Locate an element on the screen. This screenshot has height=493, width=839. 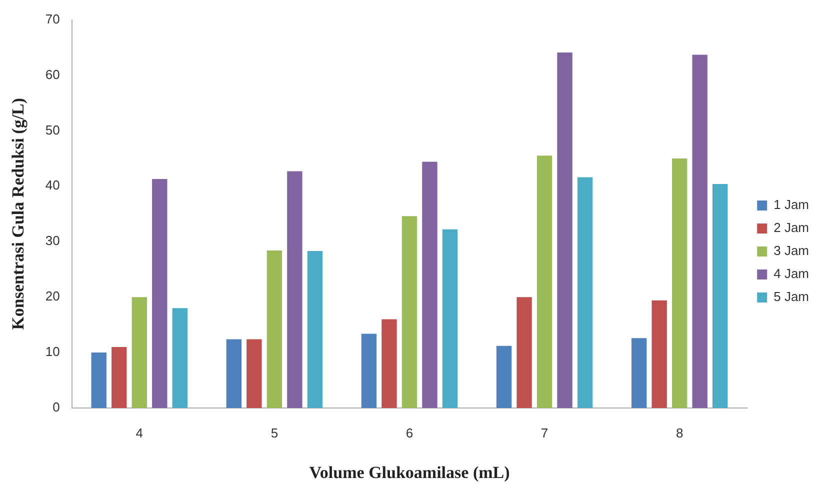
y-tick-label: 10 is located at coordinates (52, 352).